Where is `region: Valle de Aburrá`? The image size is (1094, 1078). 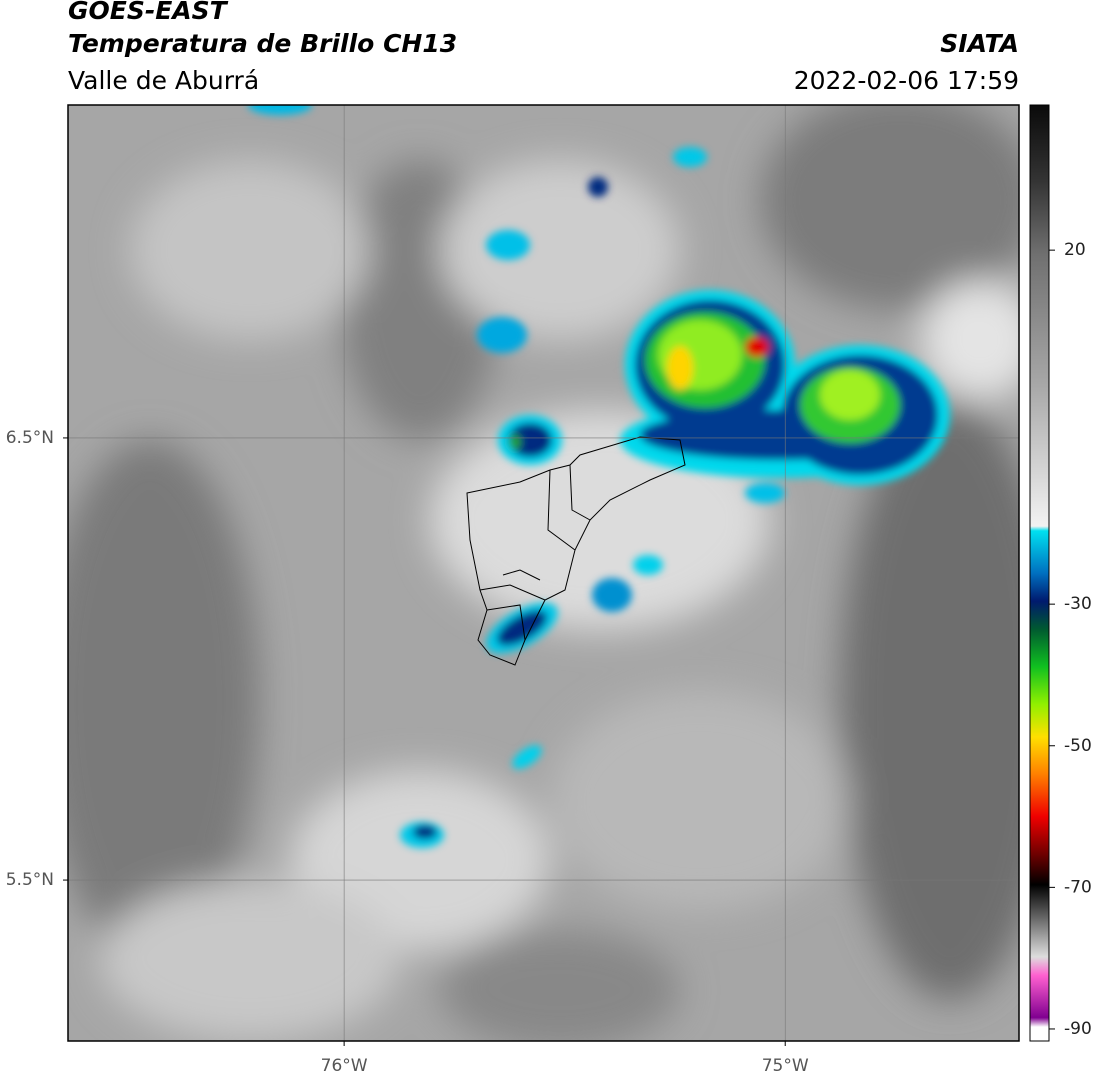
region: Valle de Aburrá is located at coordinates (163, 80).